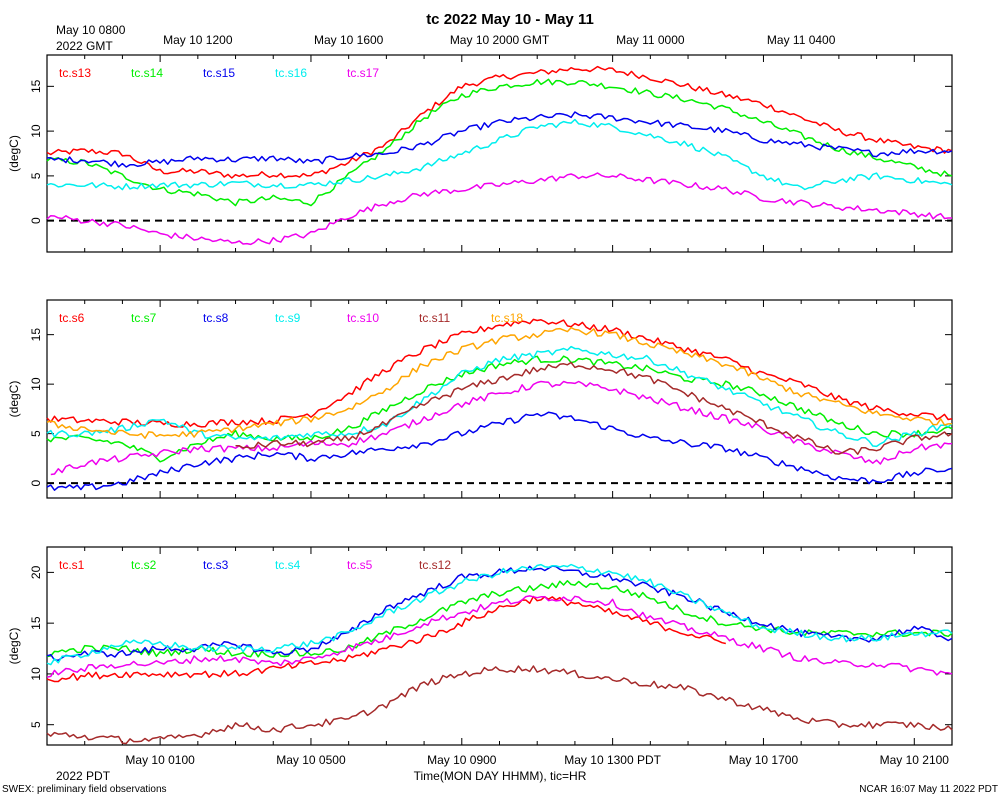 The width and height of the screenshot is (1000, 800). Describe the element at coordinates (75, 73) in the screenshot. I see `legend-tc-s13: tc.s13` at that location.